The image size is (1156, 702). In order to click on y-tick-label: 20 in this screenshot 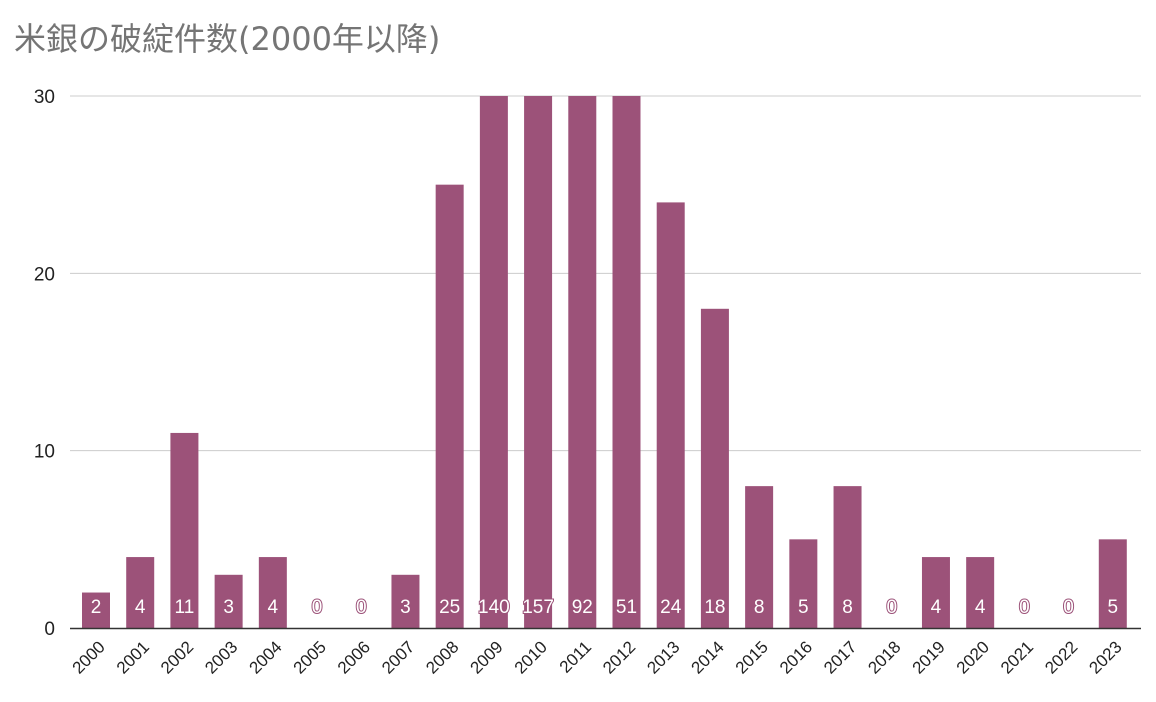, I will do `click(44, 274)`.